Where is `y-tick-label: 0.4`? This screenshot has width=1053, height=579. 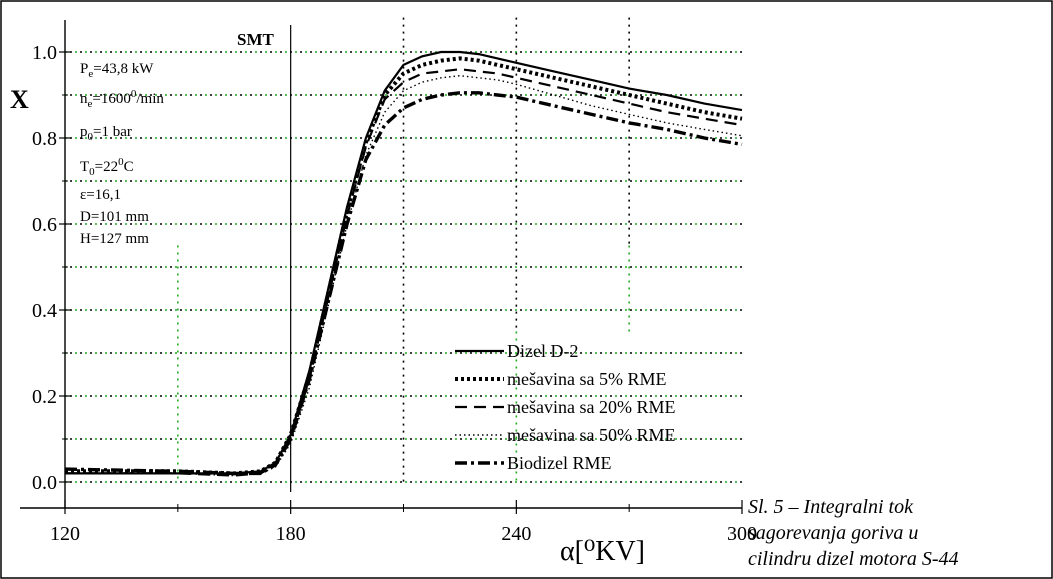 y-tick-label: 0.4 is located at coordinates (44, 311).